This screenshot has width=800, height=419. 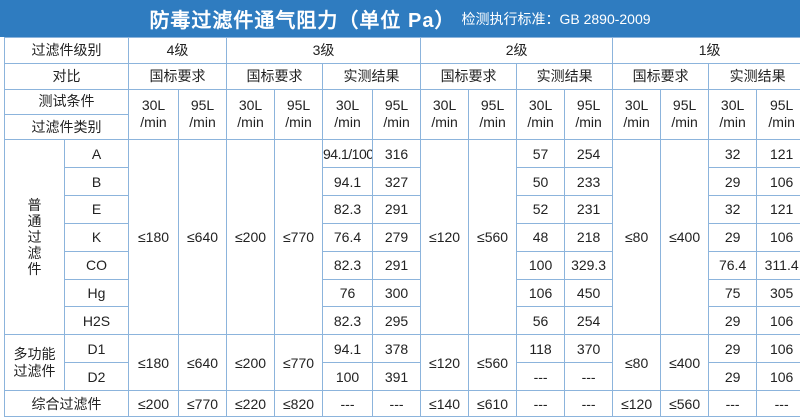 I want to click on table-row: K 76.4 279 48 218 29 106, so click(x=402, y=237).